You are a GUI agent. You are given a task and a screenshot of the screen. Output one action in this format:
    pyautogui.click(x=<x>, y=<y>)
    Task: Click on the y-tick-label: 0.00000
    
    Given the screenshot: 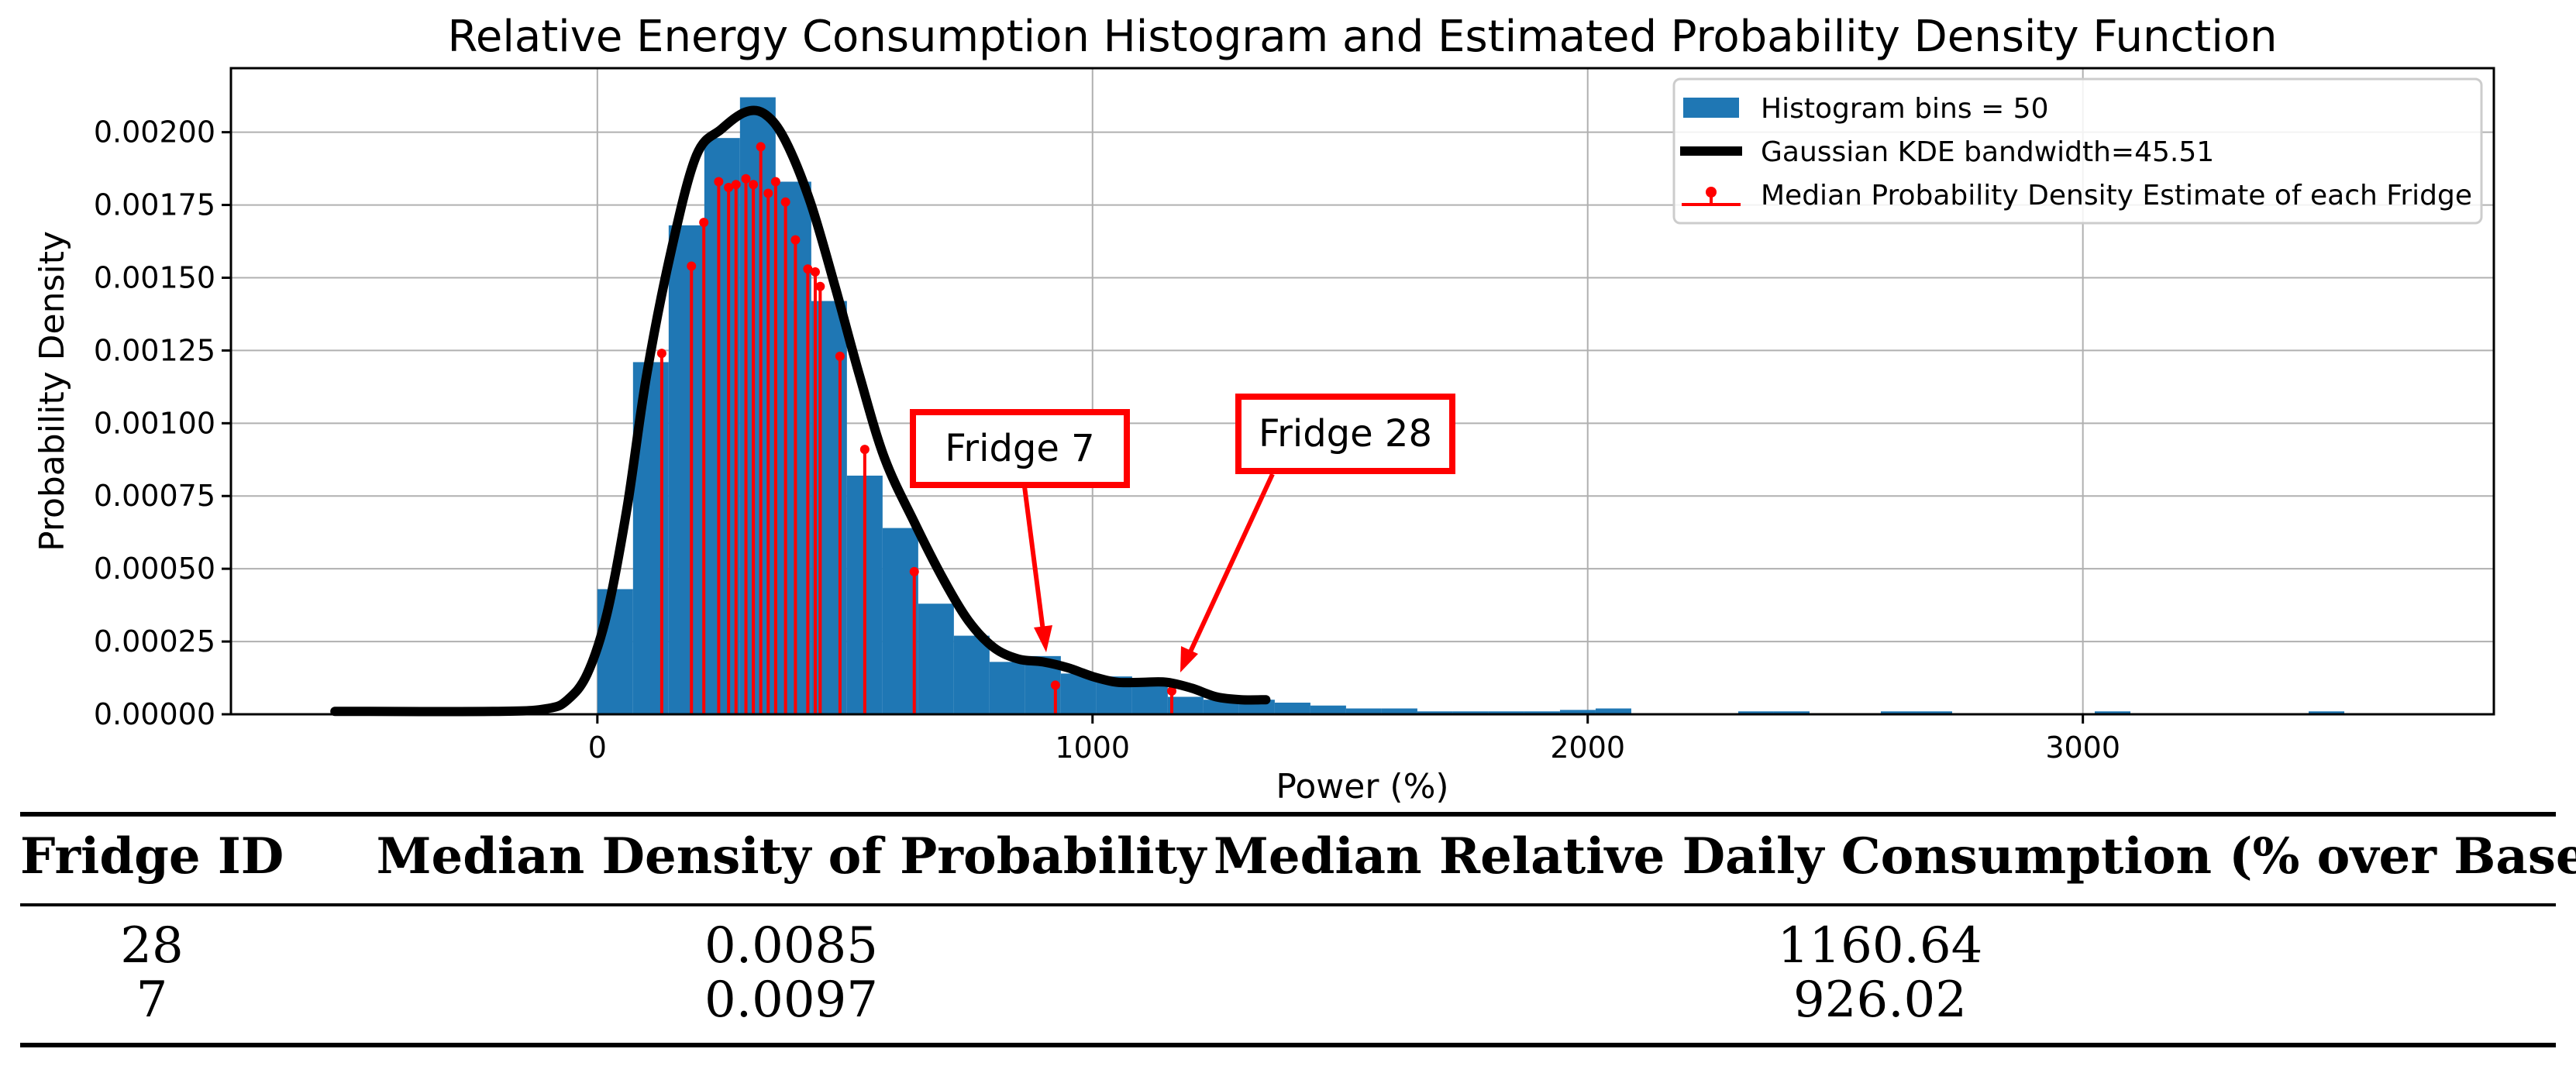 What is the action you would take?
    pyautogui.click(x=154, y=714)
    